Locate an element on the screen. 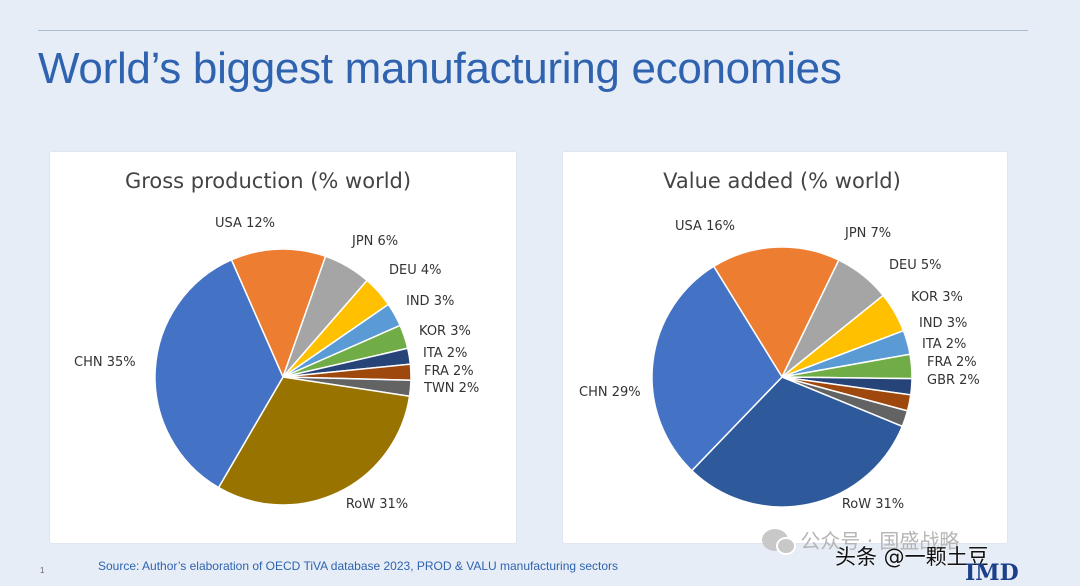 This screenshot has width=1080, height=586. toutiao-watermark: 头条 @一颗土豆 is located at coordinates (912, 557).